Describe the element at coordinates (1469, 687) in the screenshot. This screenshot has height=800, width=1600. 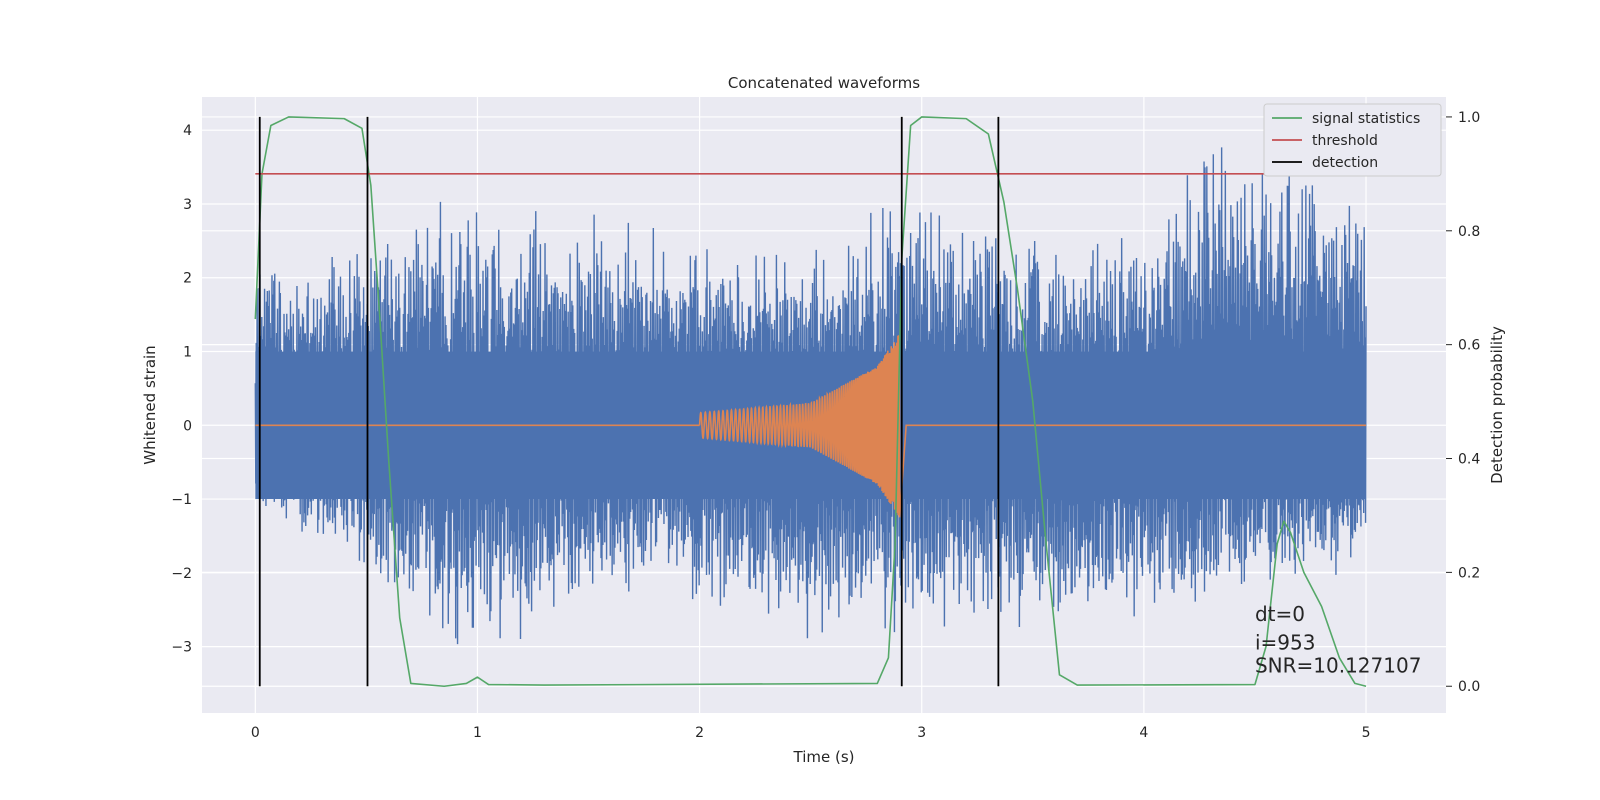
I see `y-right-tick-label: 0.0` at that location.